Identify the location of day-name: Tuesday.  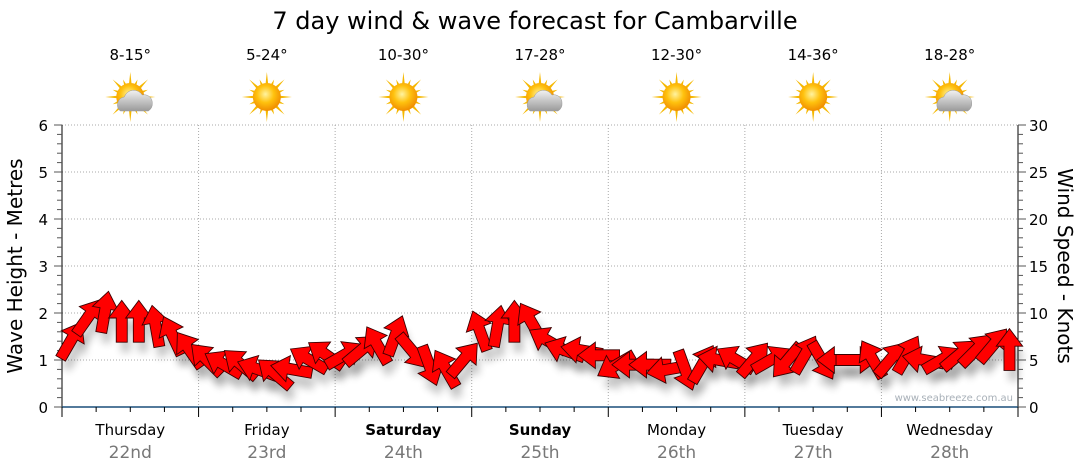
(813, 430).